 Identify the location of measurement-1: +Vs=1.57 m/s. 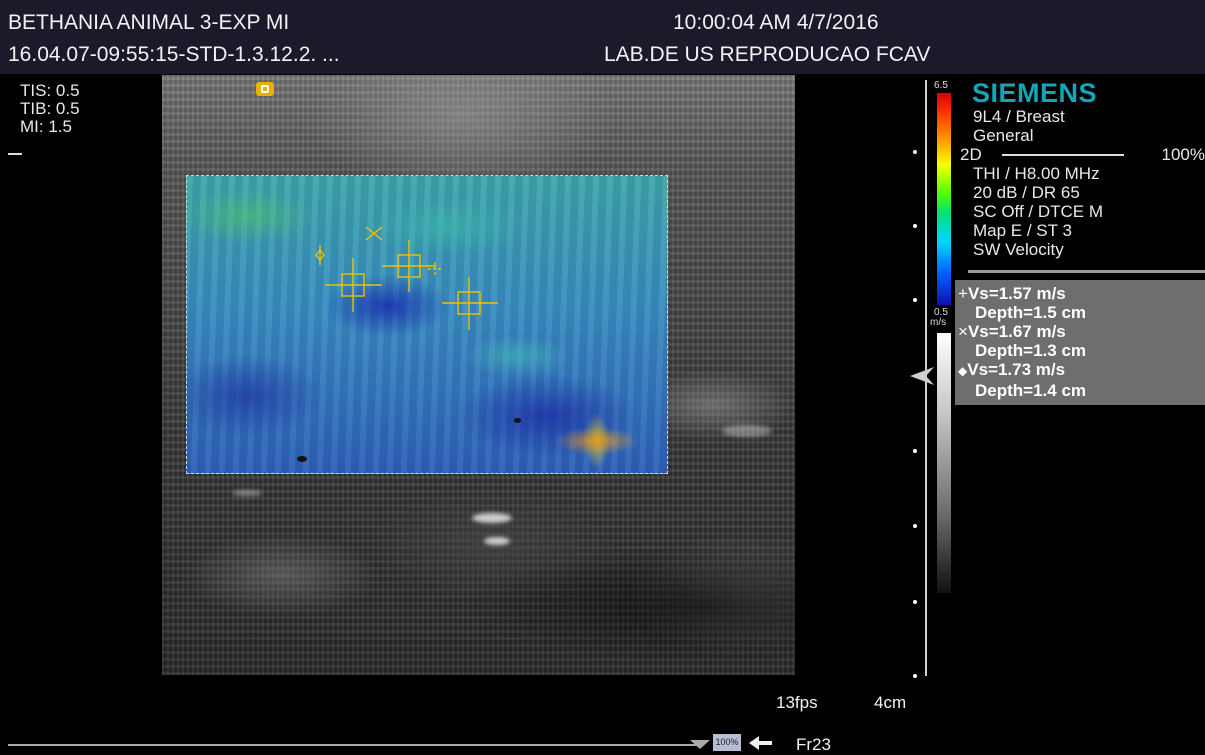
(1022, 293).